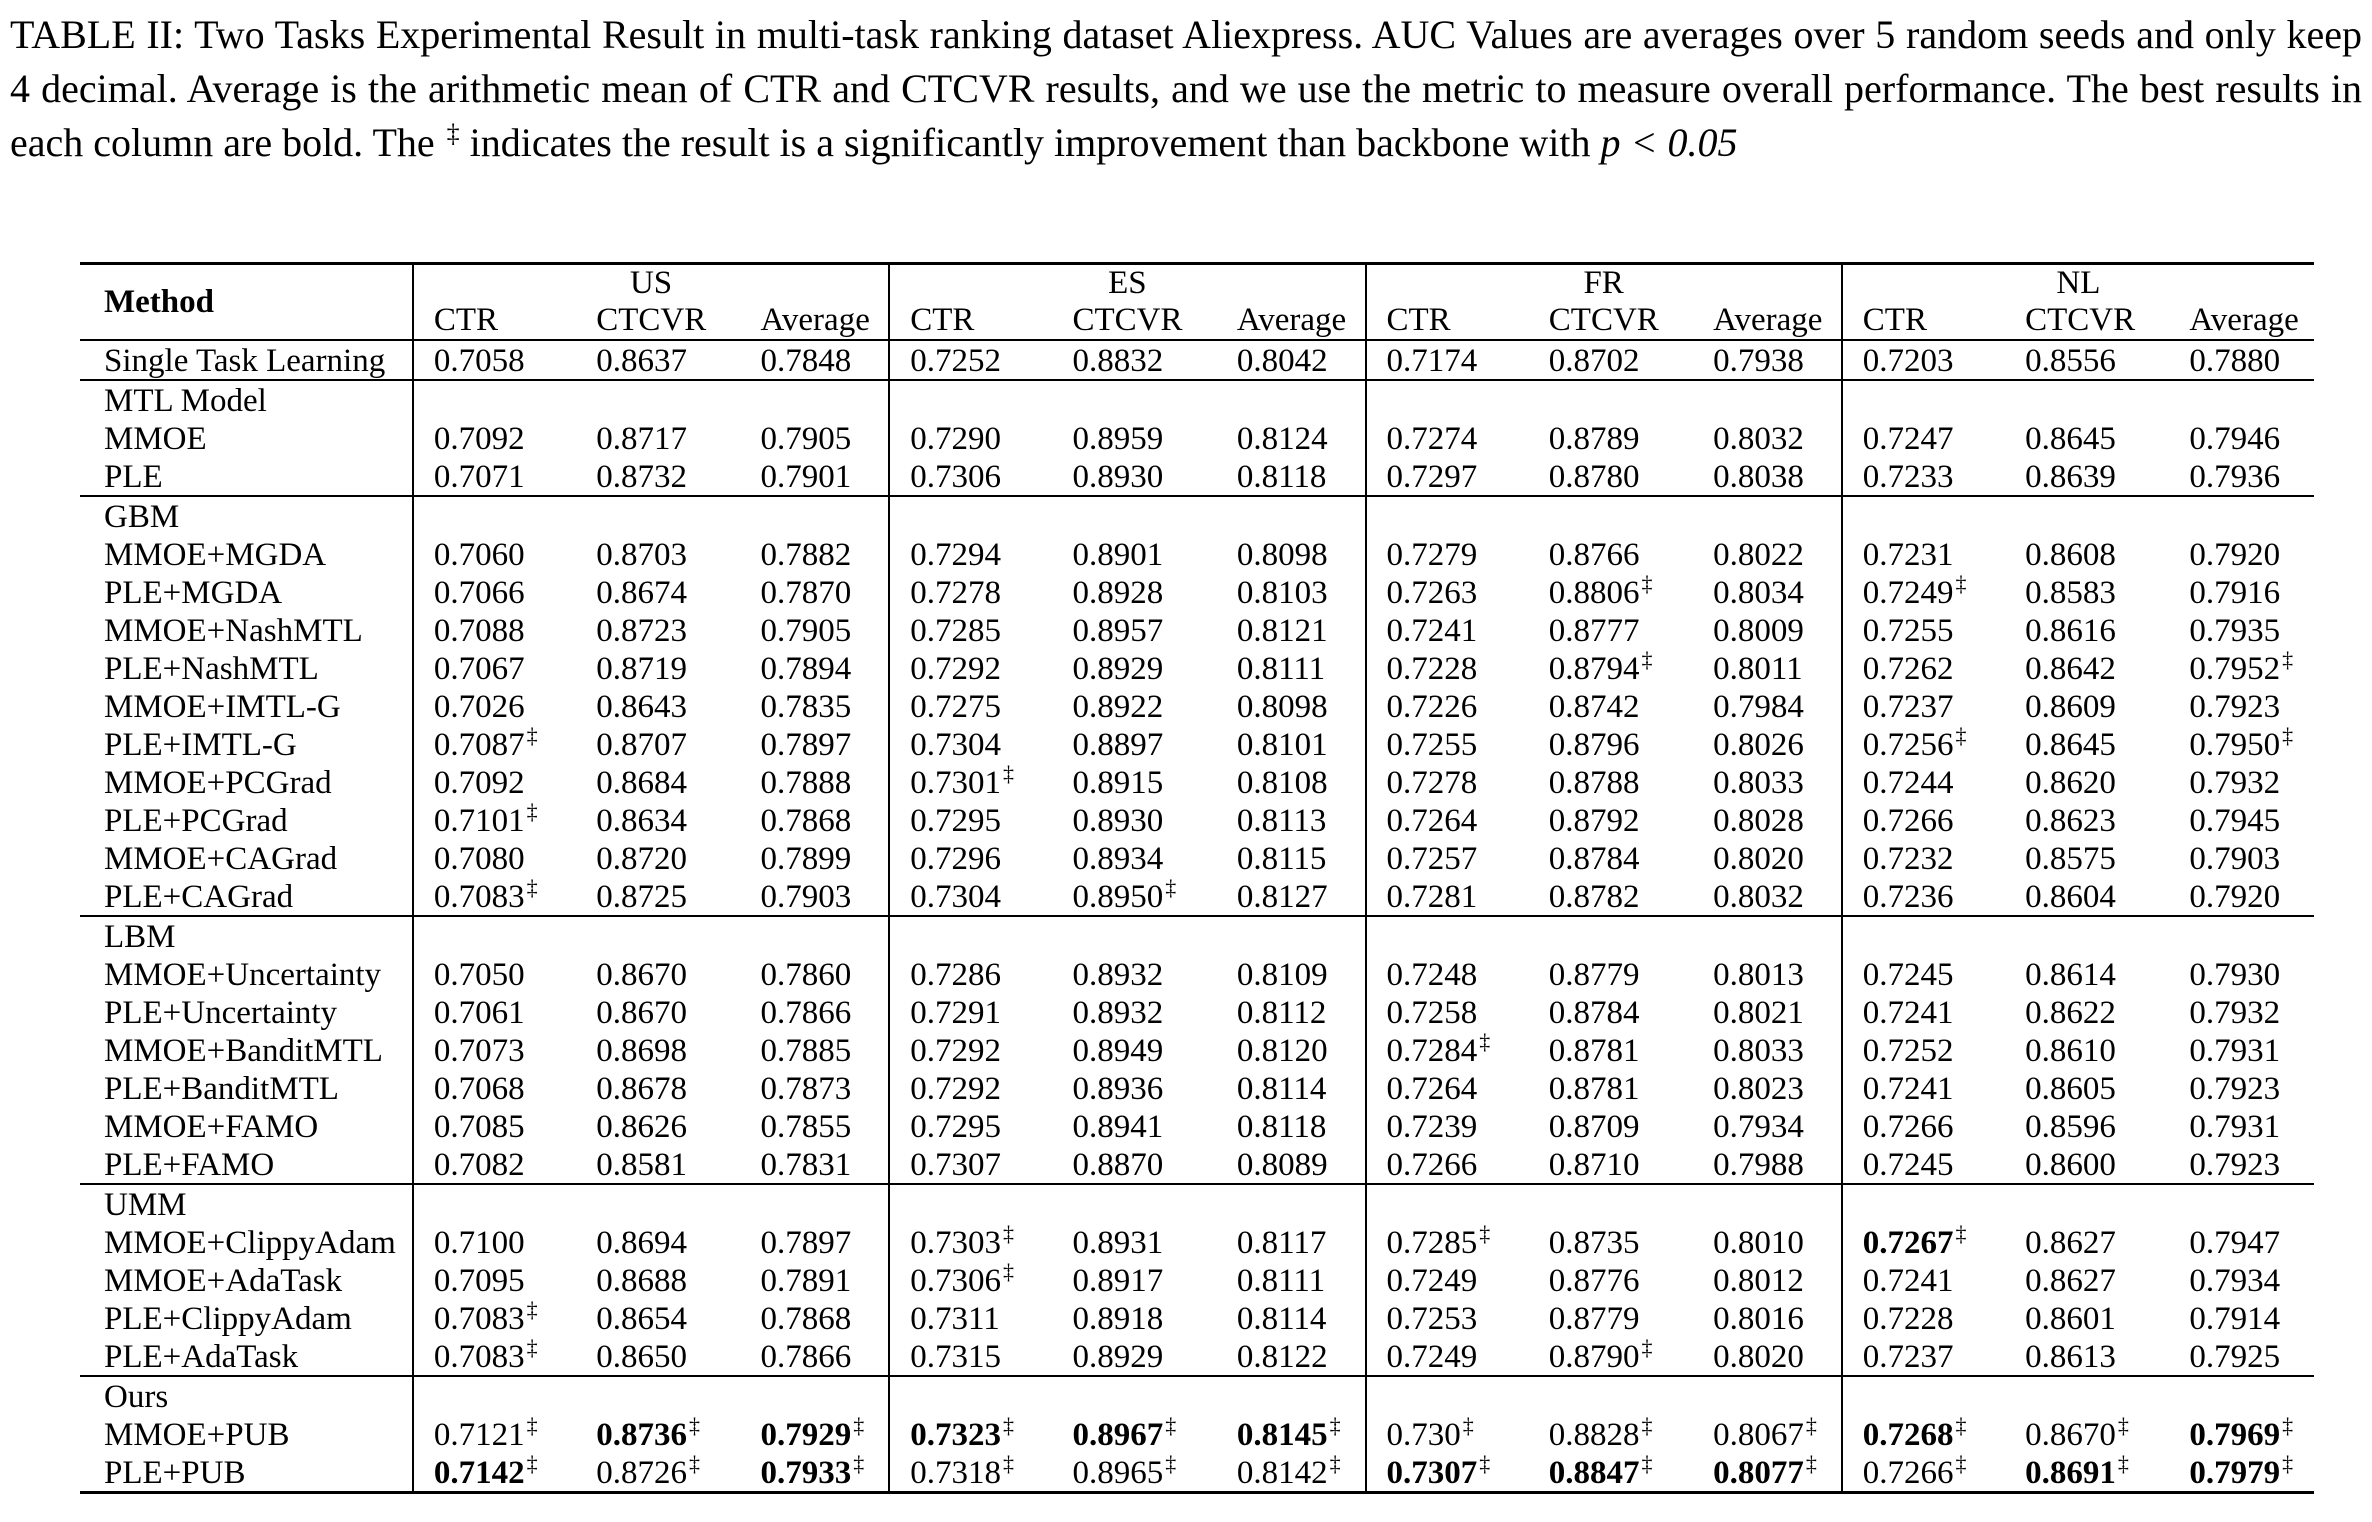  What do you see at coordinates (1281, 1243) in the screenshot?
I see `value-number: 0.8117` at bounding box center [1281, 1243].